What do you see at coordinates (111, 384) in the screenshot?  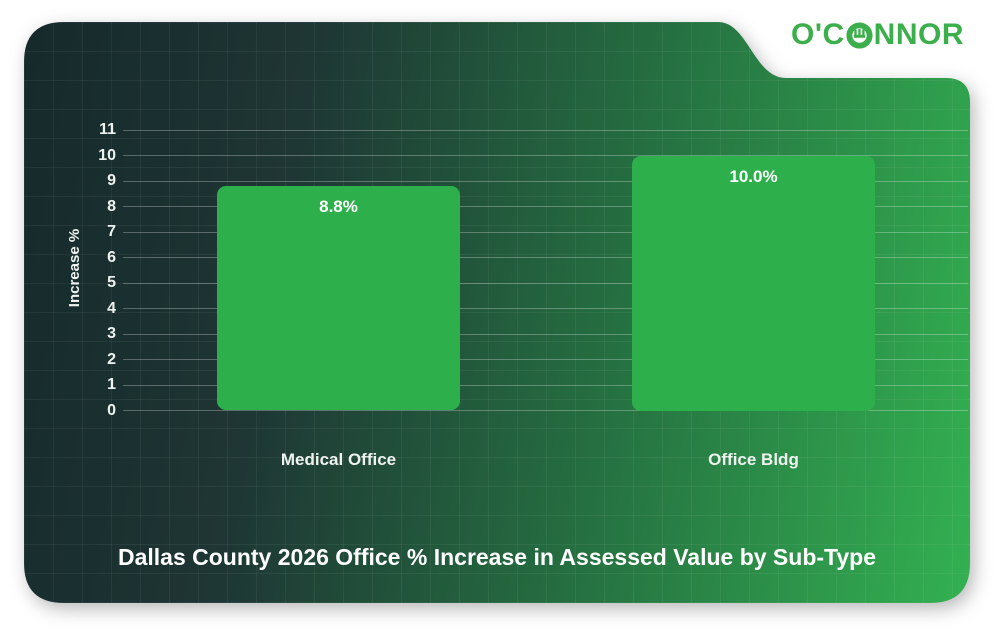 I see `y-tick-label-1: 1` at bounding box center [111, 384].